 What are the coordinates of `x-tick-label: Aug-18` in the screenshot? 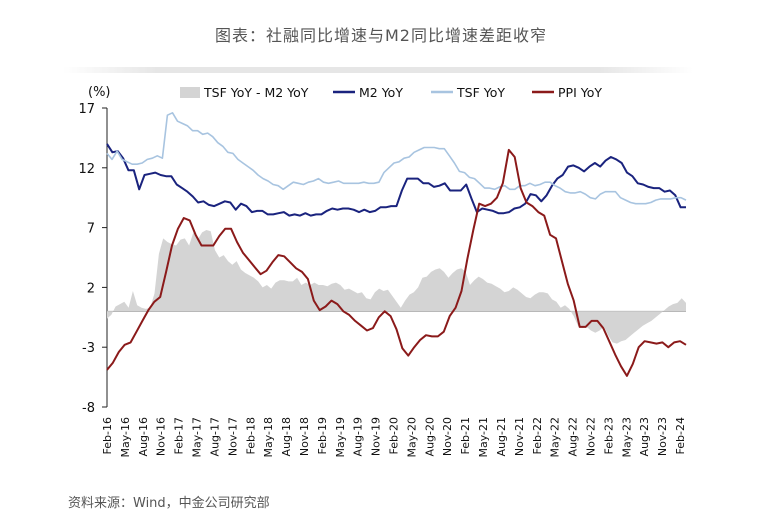 It's located at (286, 436).